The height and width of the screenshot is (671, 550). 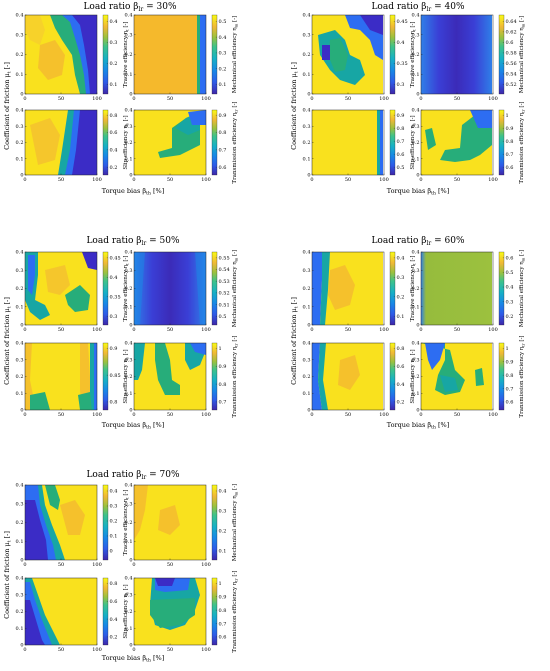 I want to click on heatmap-60-slip, so click(x=347, y=376).